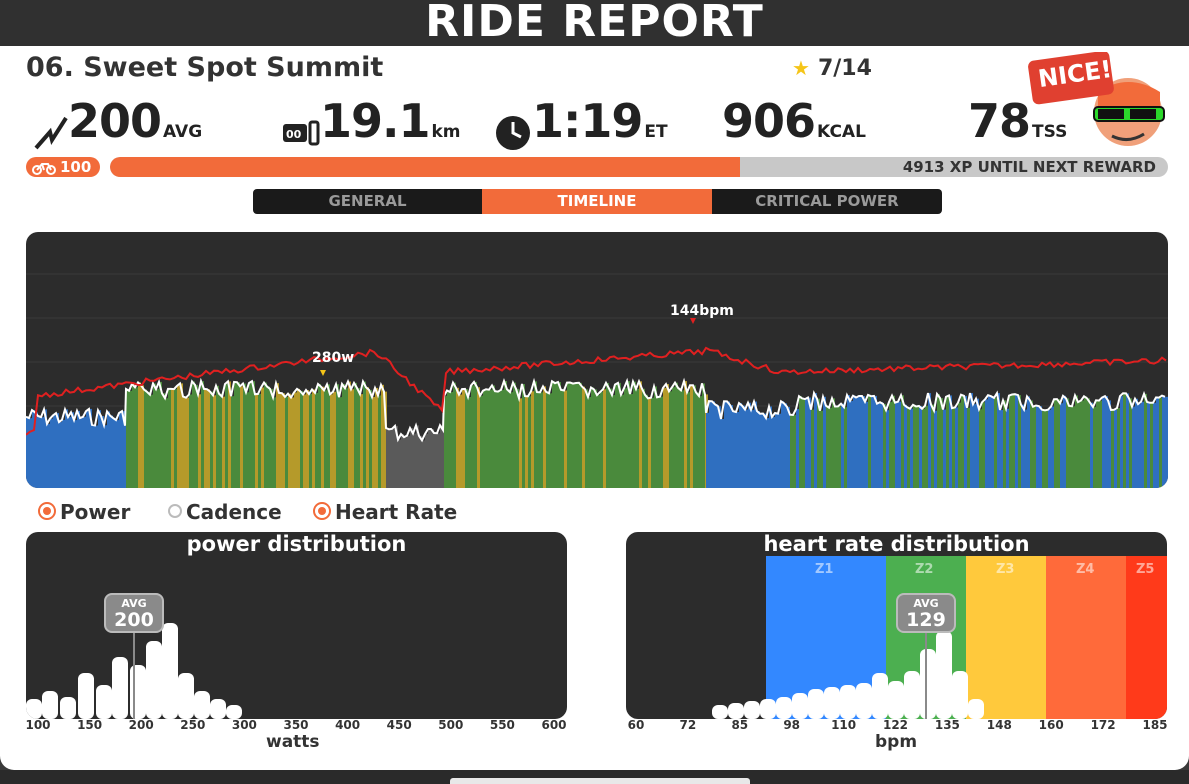  I want to click on power-bolt-icon, so click(51, 132).